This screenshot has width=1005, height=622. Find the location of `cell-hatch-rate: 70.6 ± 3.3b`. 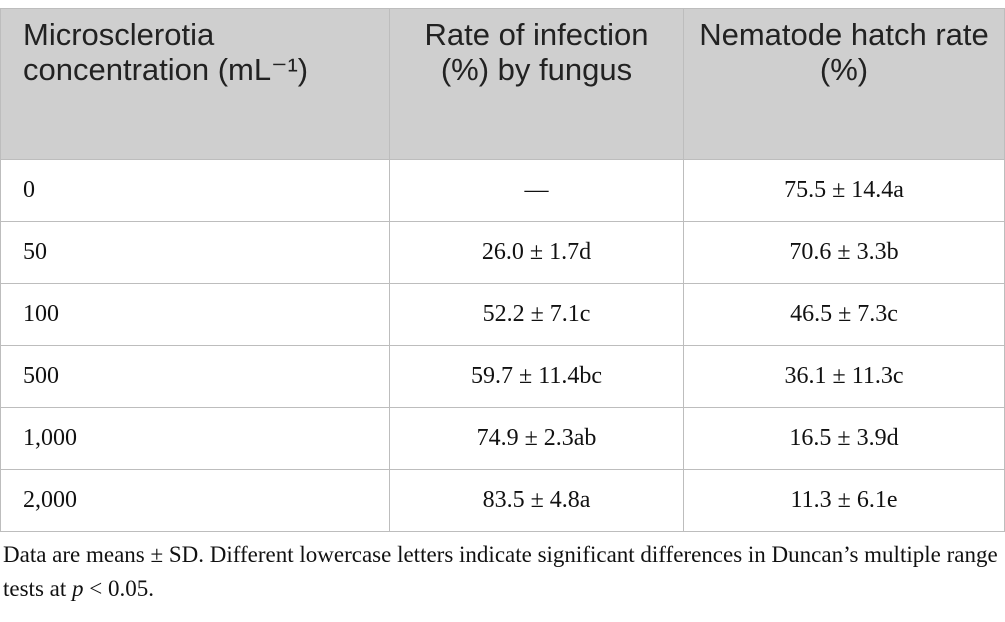

cell-hatch-rate: 70.6 ± 3.3b is located at coordinates (844, 252).